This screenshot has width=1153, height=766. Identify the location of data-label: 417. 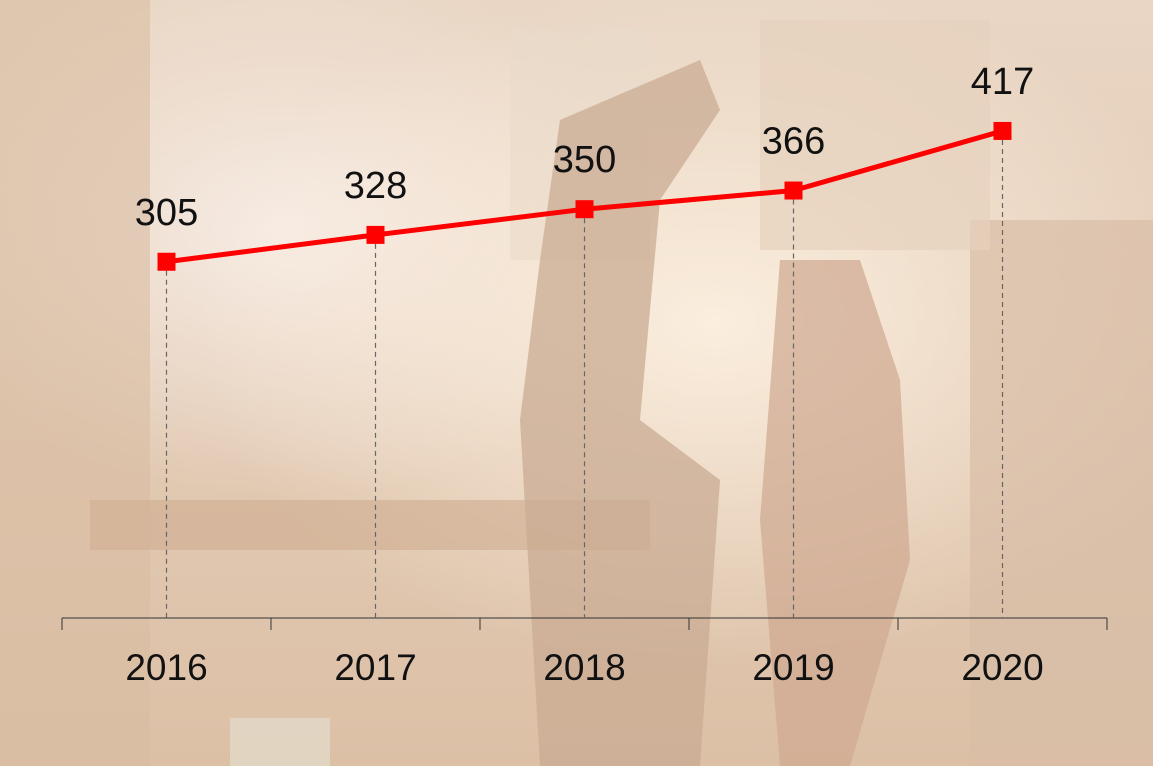
(1002, 82).